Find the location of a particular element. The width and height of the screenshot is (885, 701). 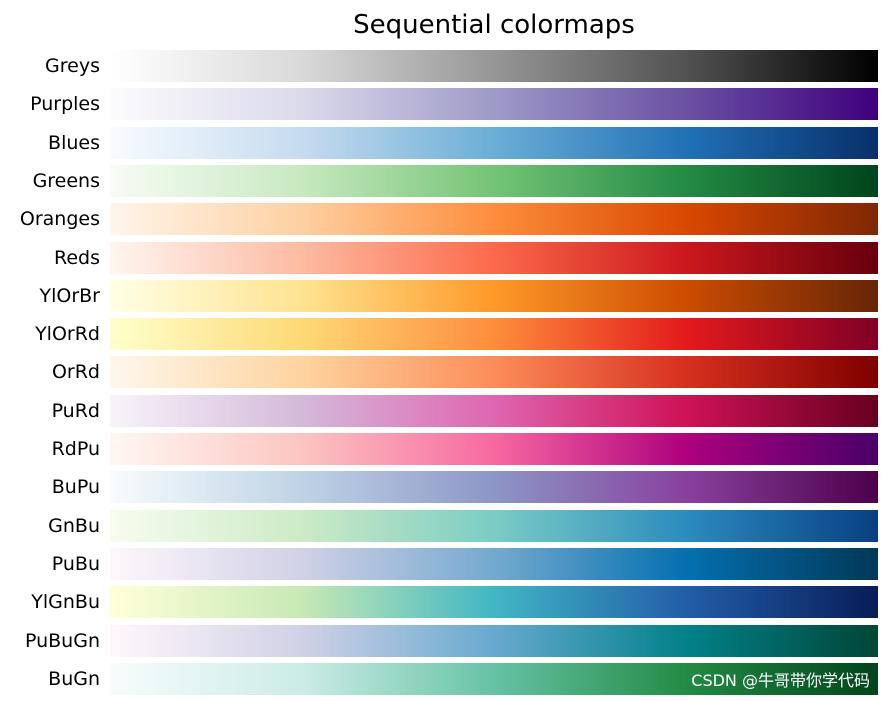

colormap-label: Purples is located at coordinates (65, 104).